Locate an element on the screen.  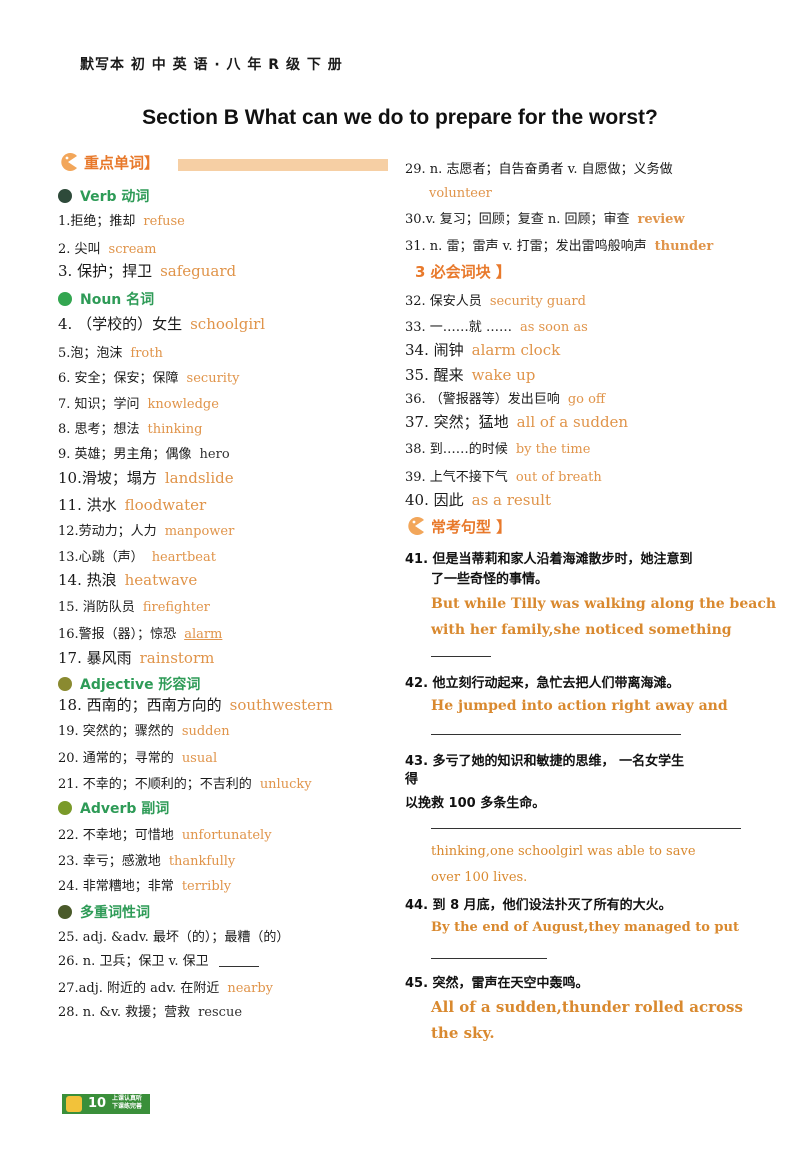
page-footer-badge: 10 上课认真听 下课练完善 is located at coordinates (106, 1104).